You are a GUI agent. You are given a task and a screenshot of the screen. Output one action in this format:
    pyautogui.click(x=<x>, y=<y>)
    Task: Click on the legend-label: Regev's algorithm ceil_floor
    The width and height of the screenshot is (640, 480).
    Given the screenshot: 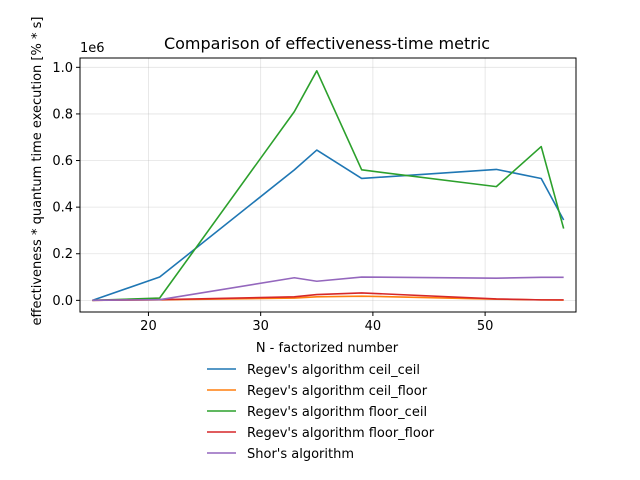 What is the action you would take?
    pyautogui.click(x=337, y=391)
    